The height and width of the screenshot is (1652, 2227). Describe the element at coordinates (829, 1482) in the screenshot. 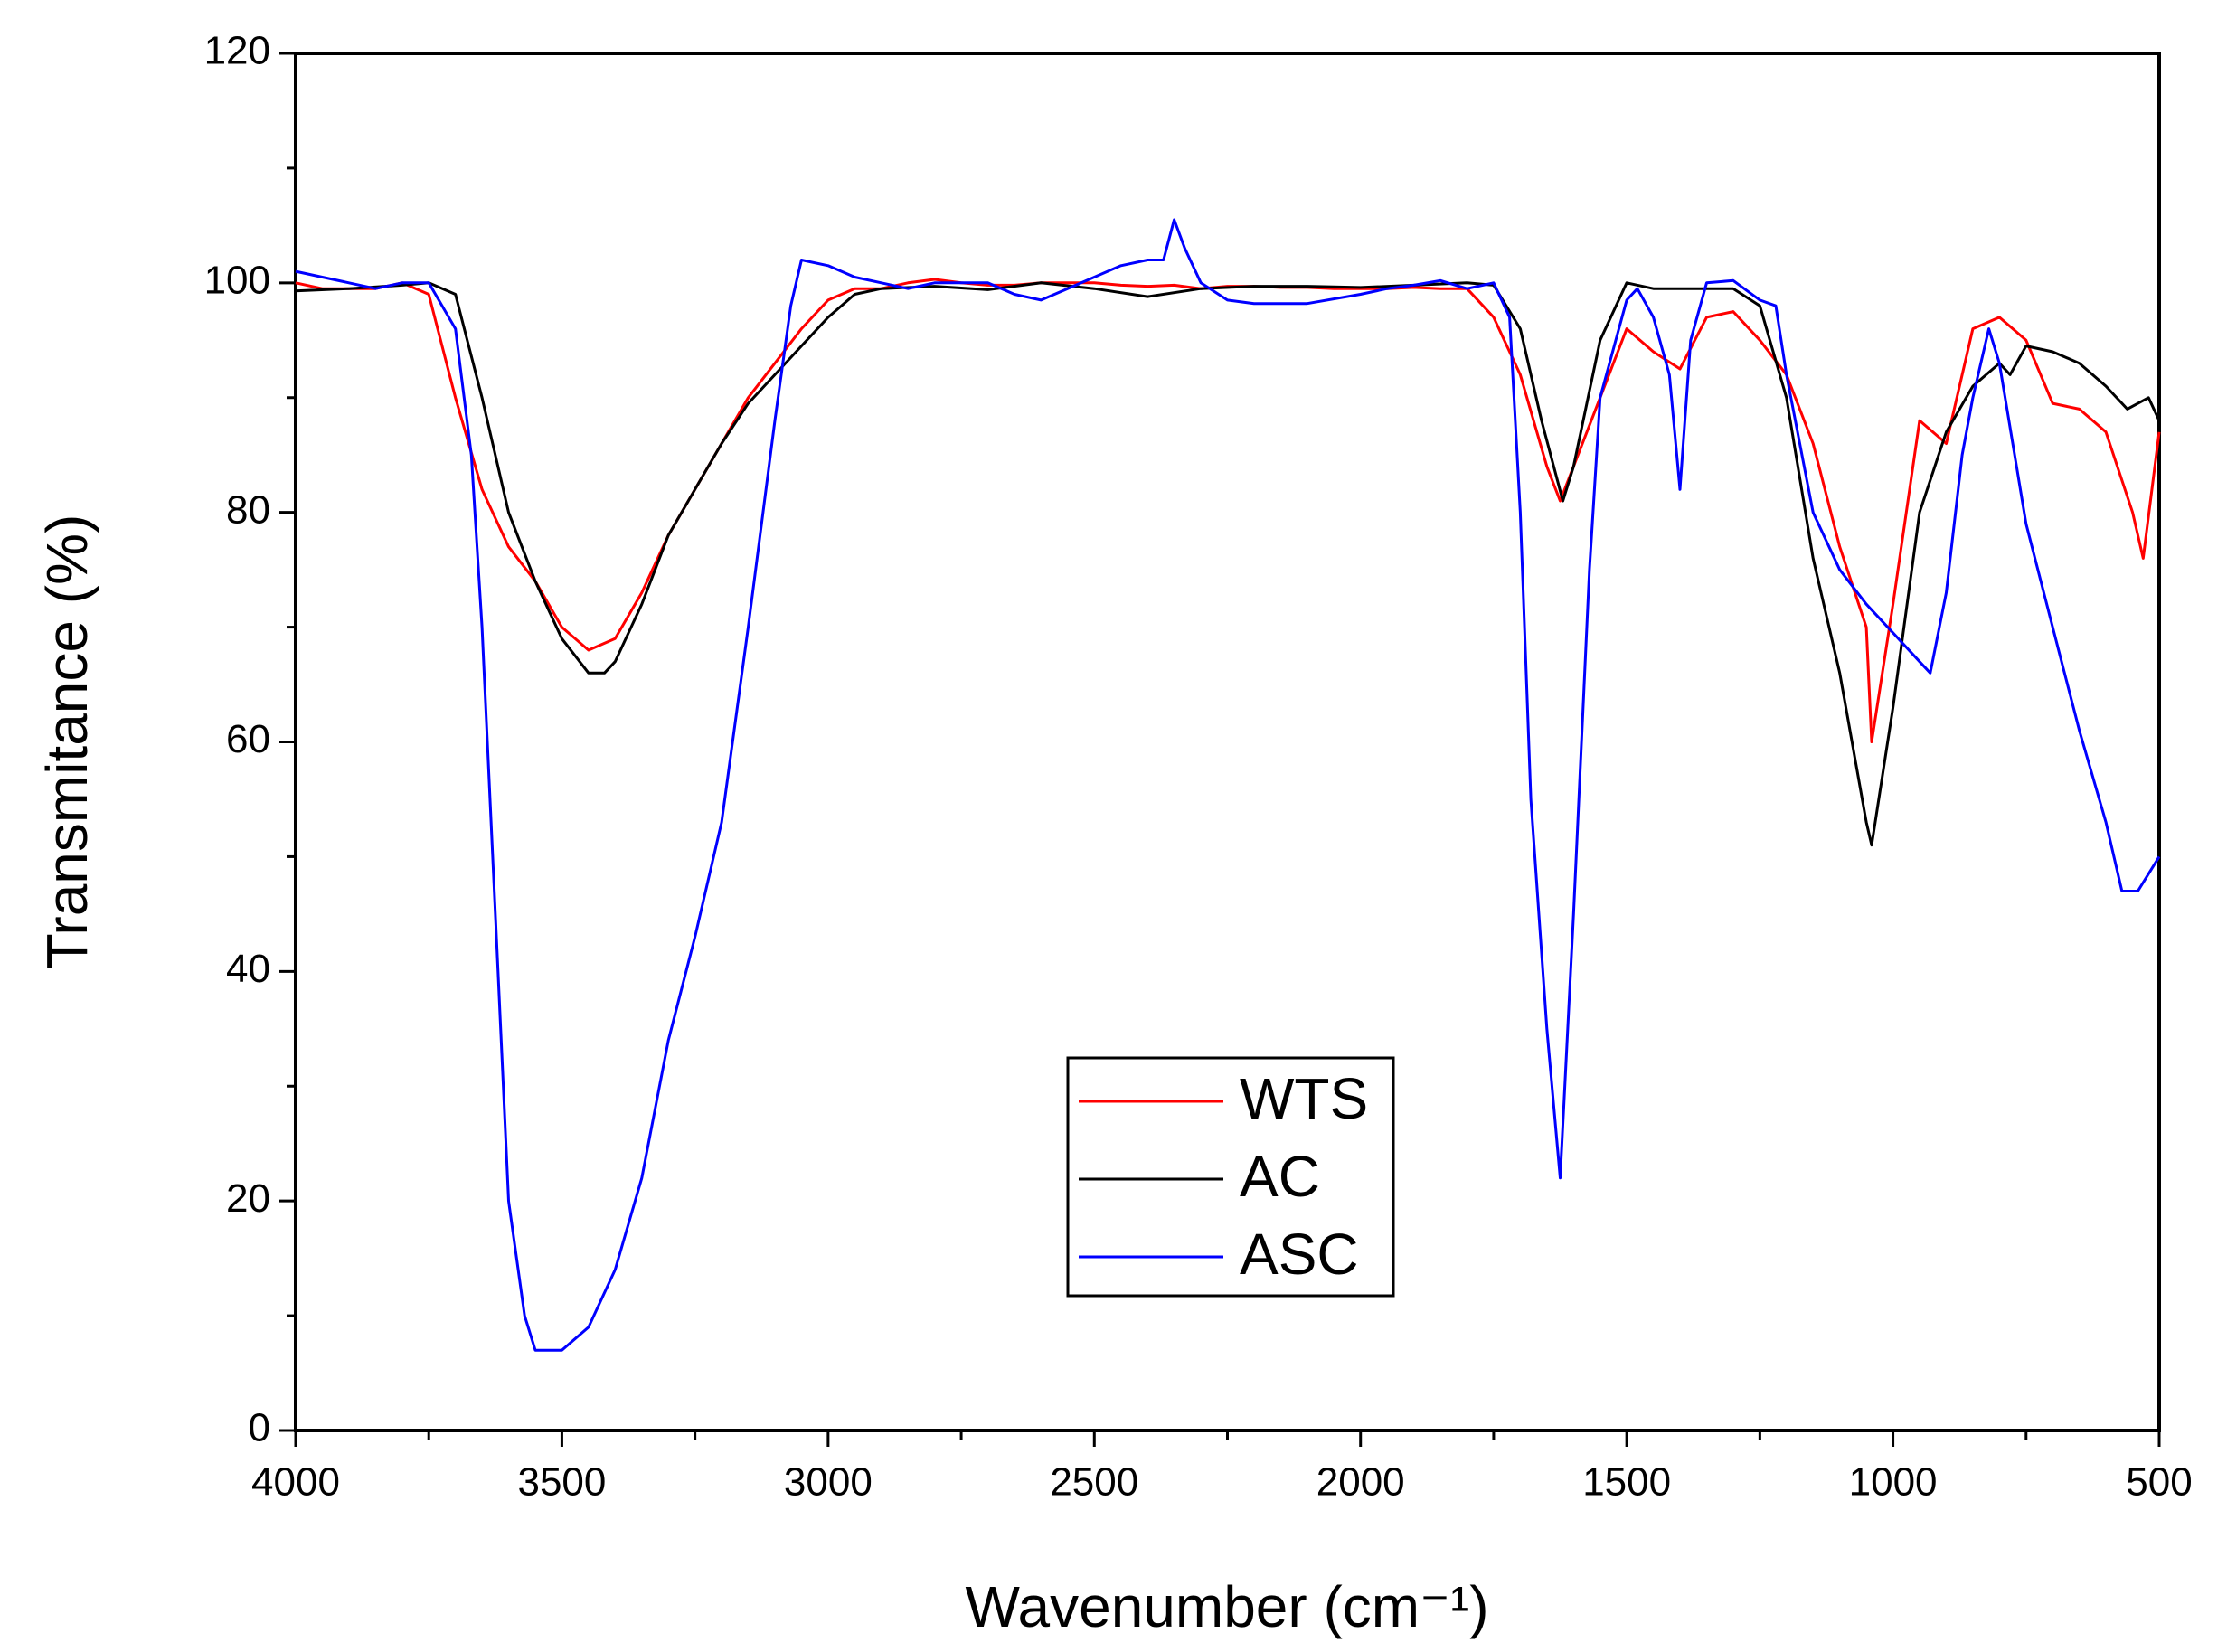

I see `x-tick-label: 3000` at that location.